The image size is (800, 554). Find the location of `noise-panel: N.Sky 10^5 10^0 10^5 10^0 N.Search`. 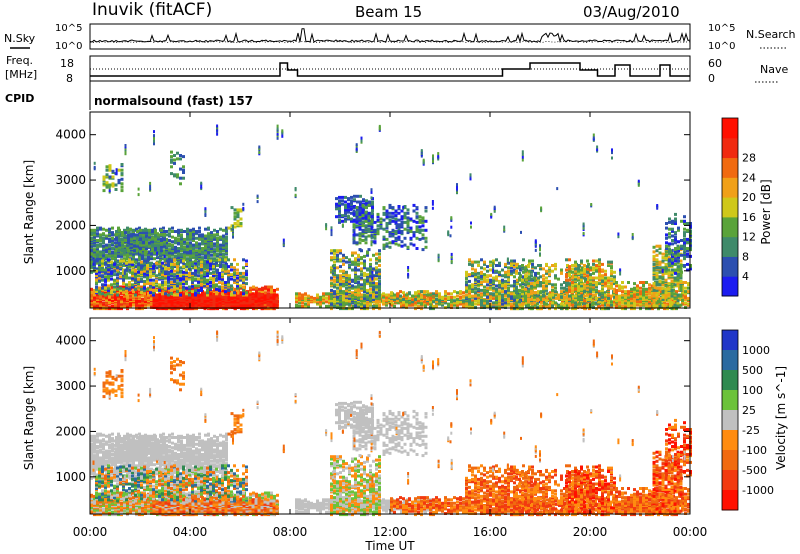

noise-panel: N.Sky 10^5 10^0 10^5 10^0 N.Search is located at coordinates (400, 37).